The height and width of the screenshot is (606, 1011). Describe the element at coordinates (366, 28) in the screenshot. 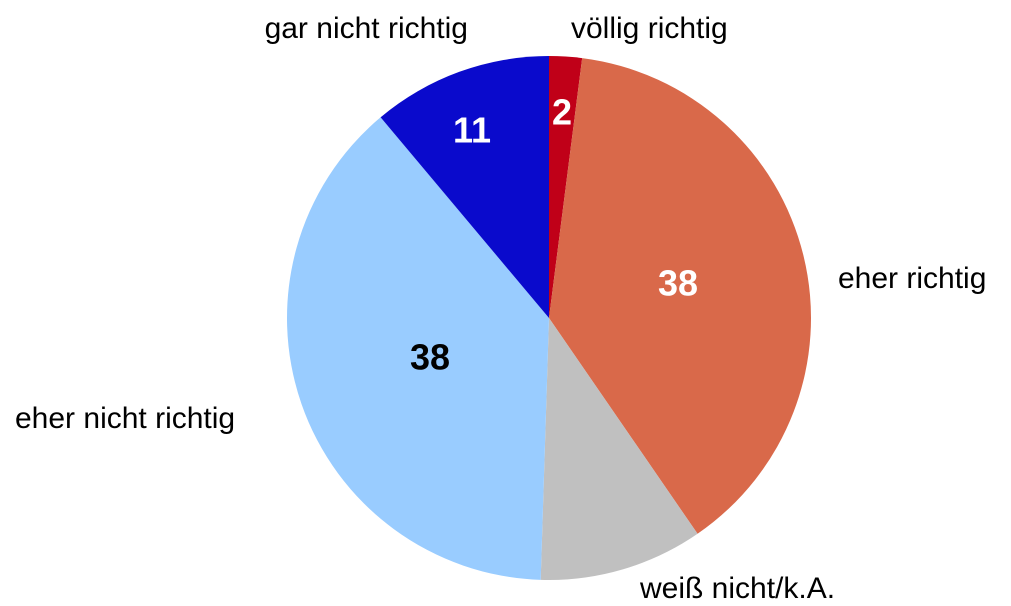

I see `category-label: gar nicht richtig` at that location.